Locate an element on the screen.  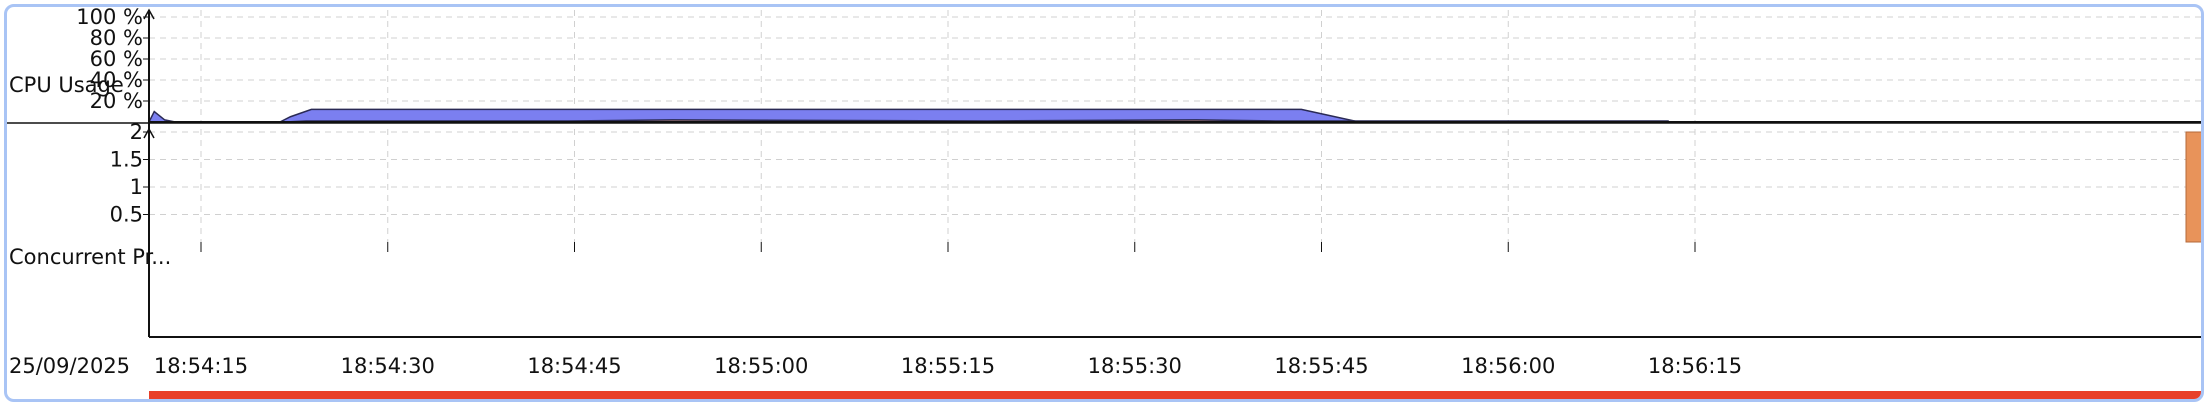
cpu-y-tick-label: 80 % is located at coordinates (116, 38).